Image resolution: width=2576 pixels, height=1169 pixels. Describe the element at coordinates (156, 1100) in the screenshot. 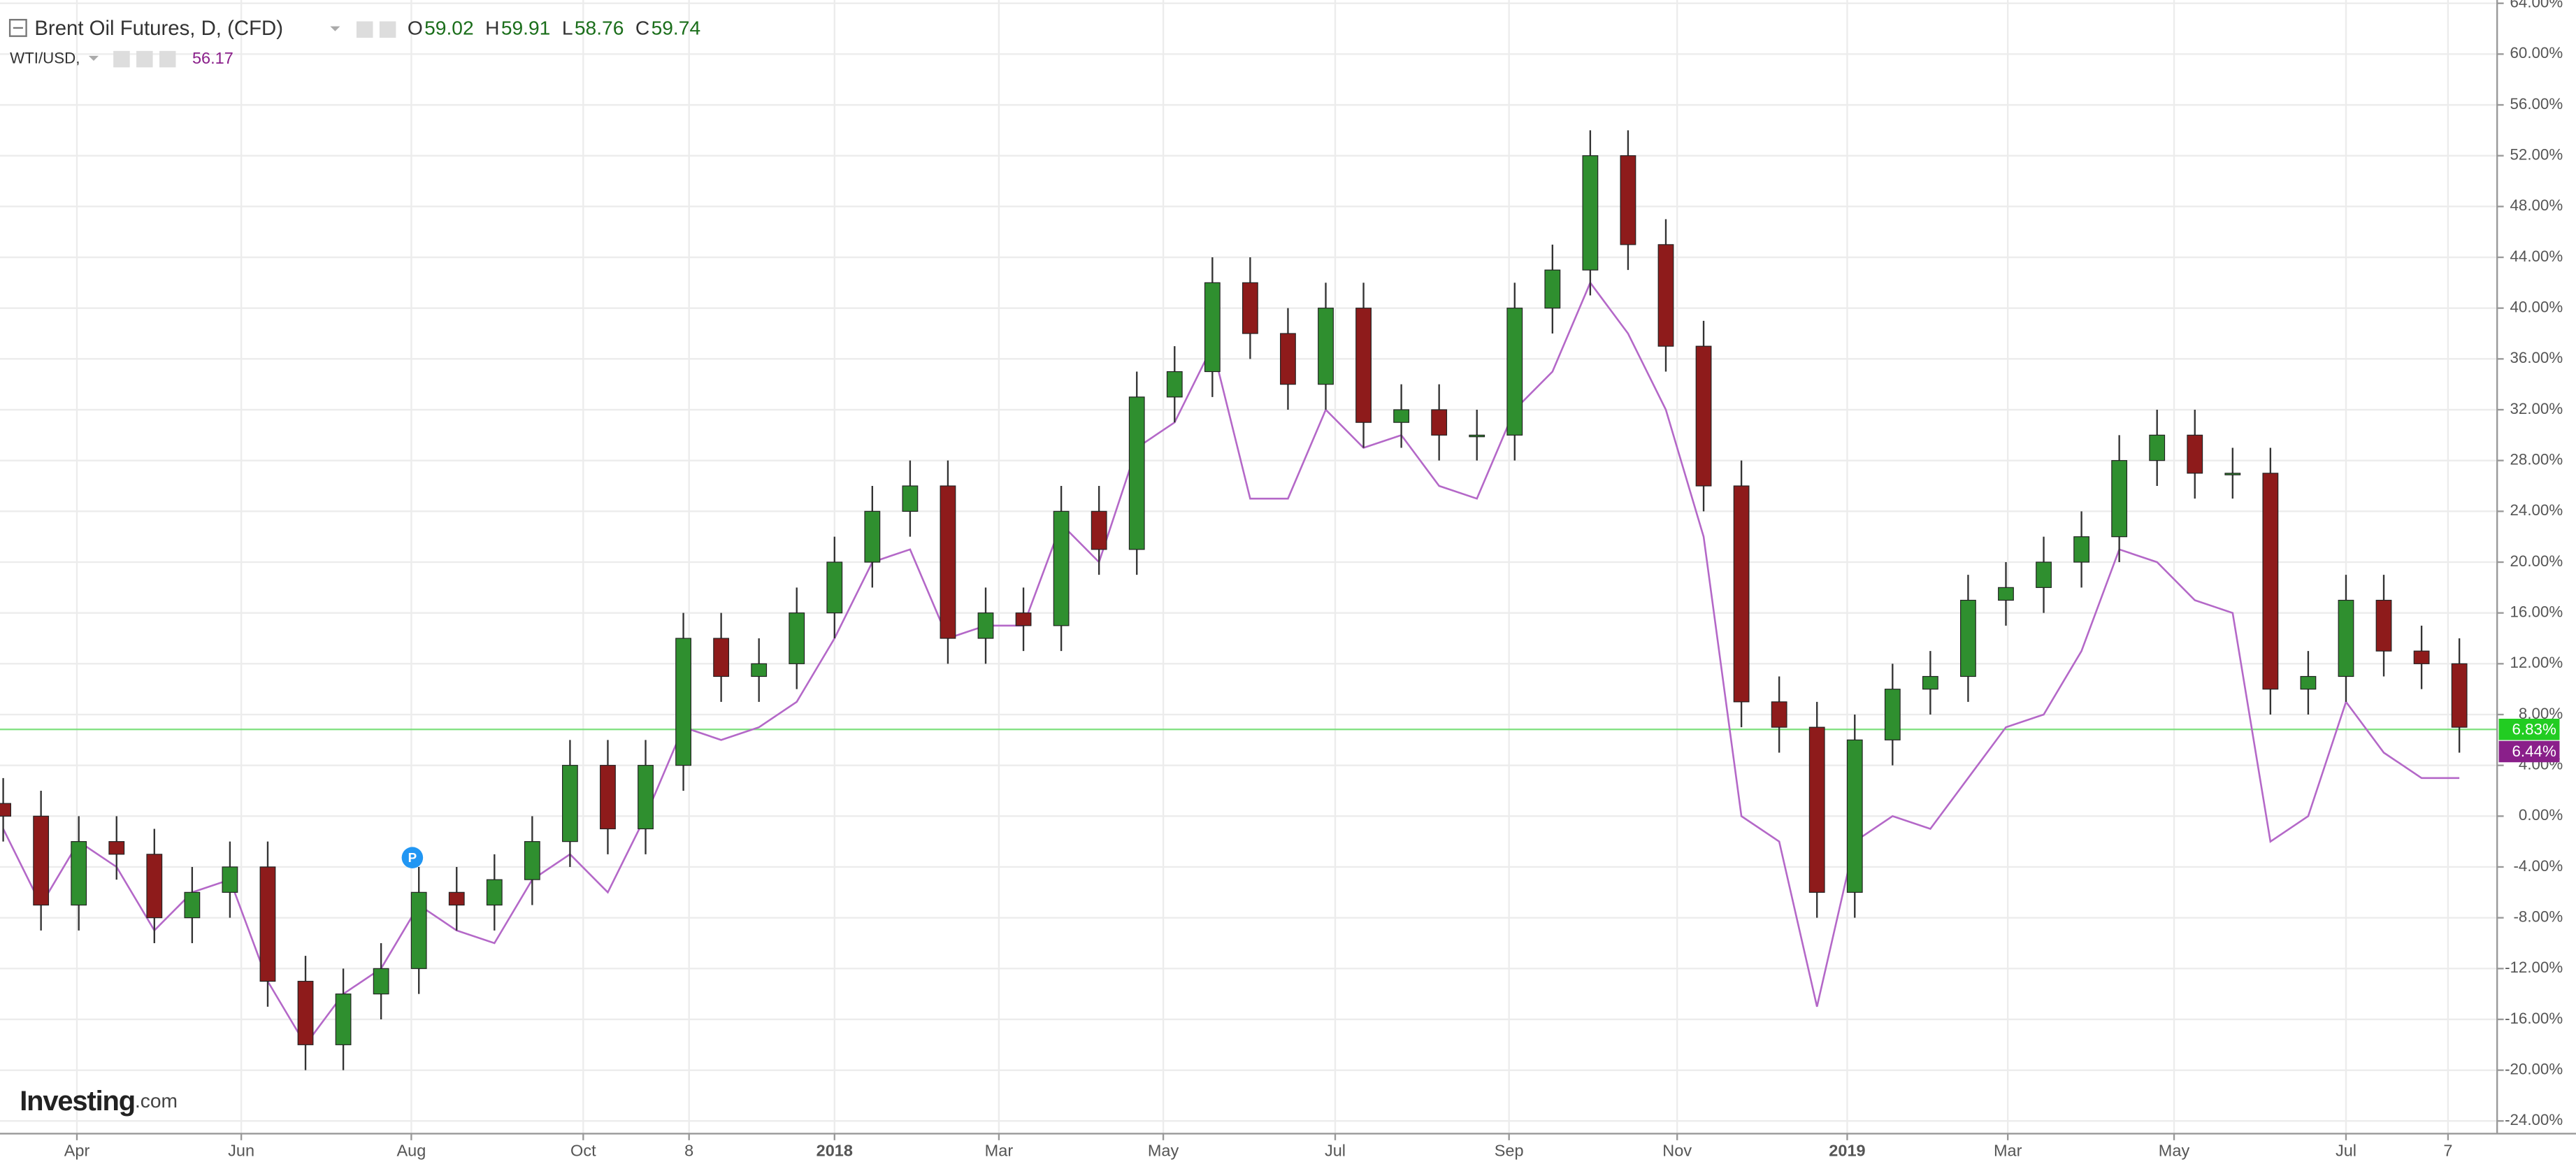

I see `brand-suffix: .com` at that location.